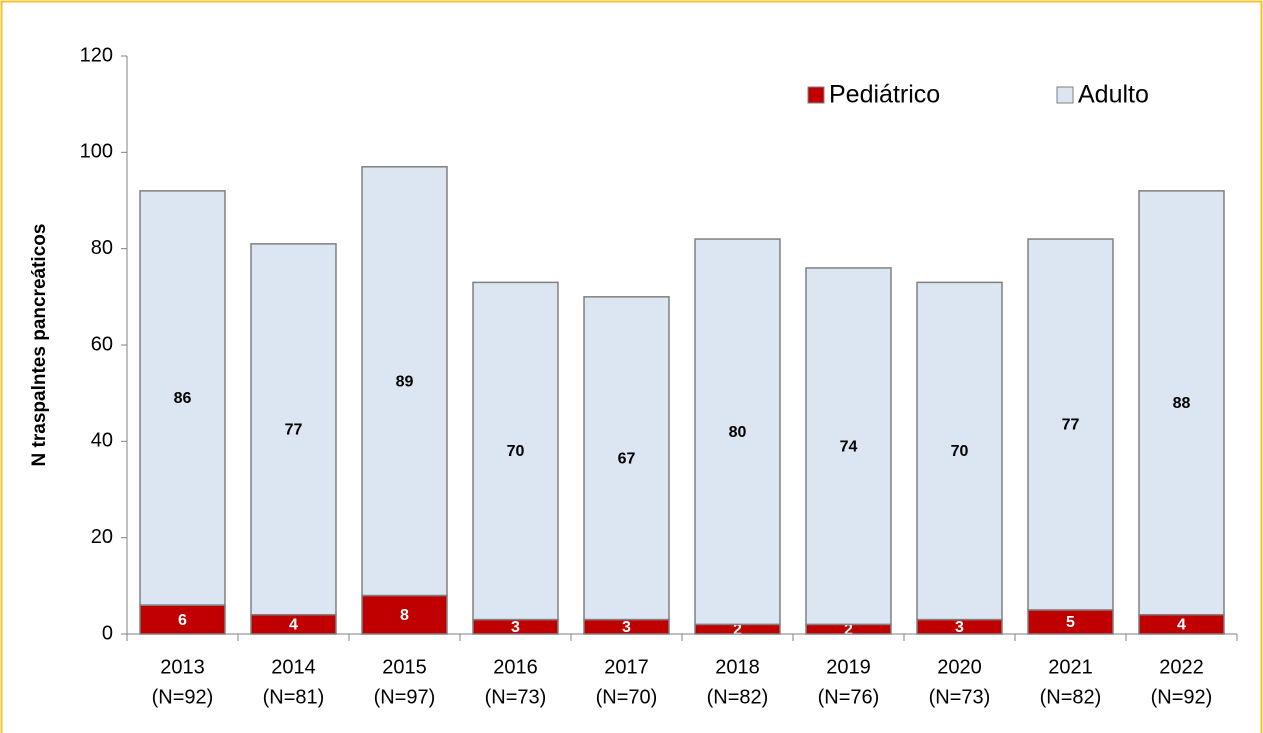 This screenshot has width=1263, height=733. I want to click on x-tick-label: 2015, so click(404, 667).